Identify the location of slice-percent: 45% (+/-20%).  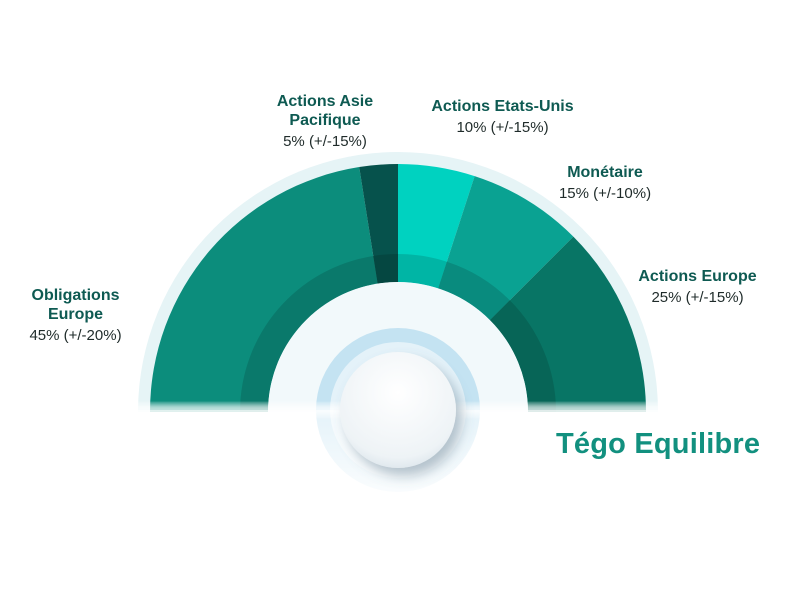
(75, 335).